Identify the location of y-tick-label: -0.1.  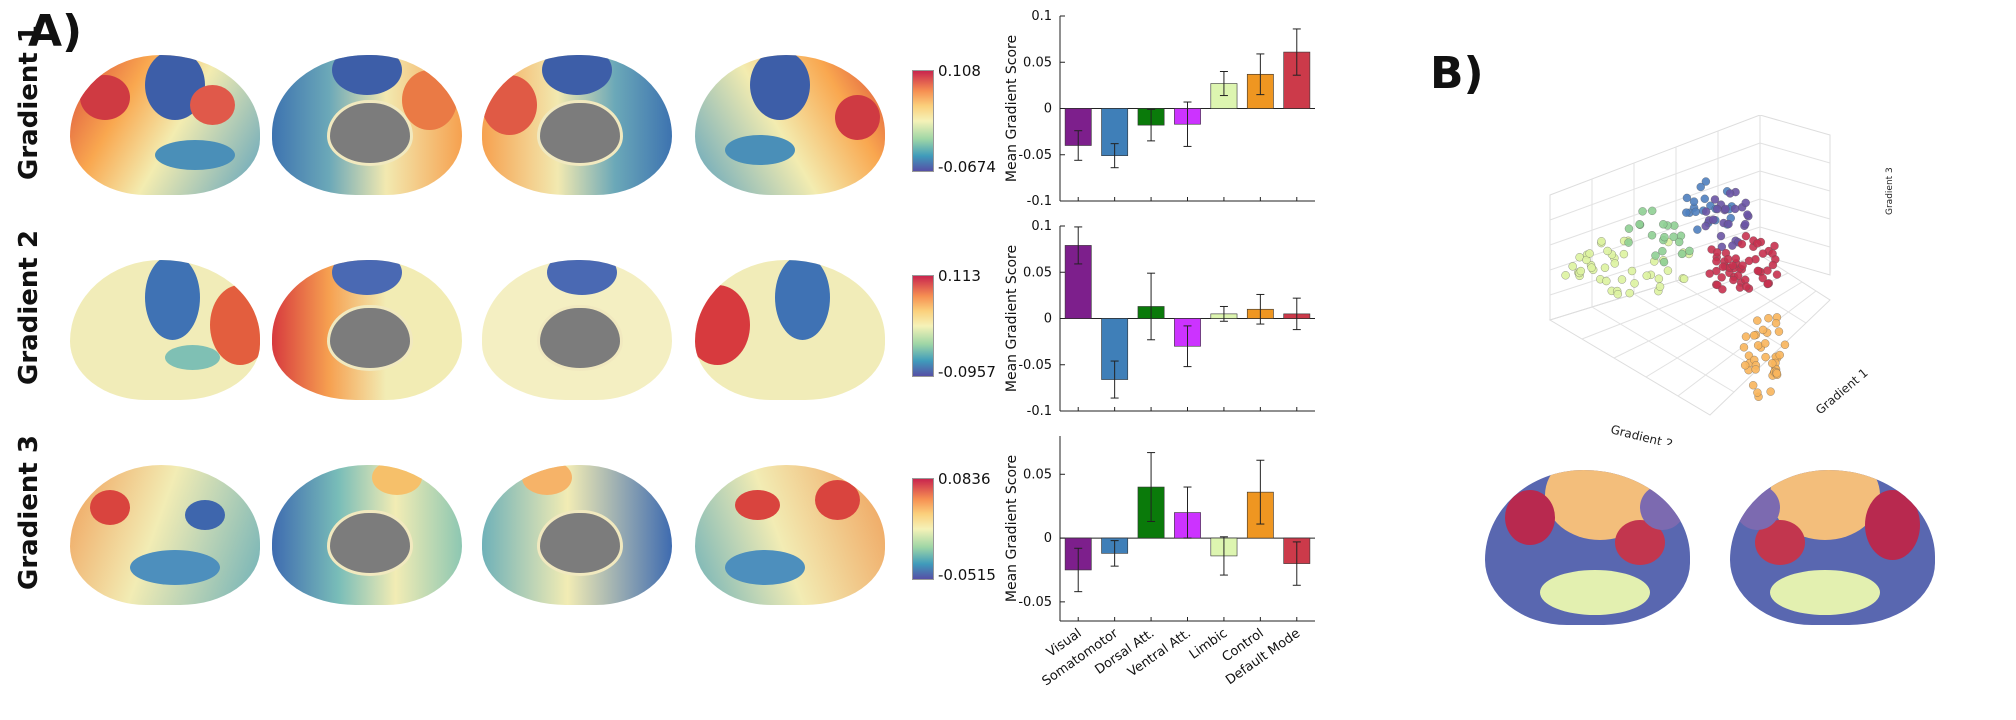
(1039, 201).